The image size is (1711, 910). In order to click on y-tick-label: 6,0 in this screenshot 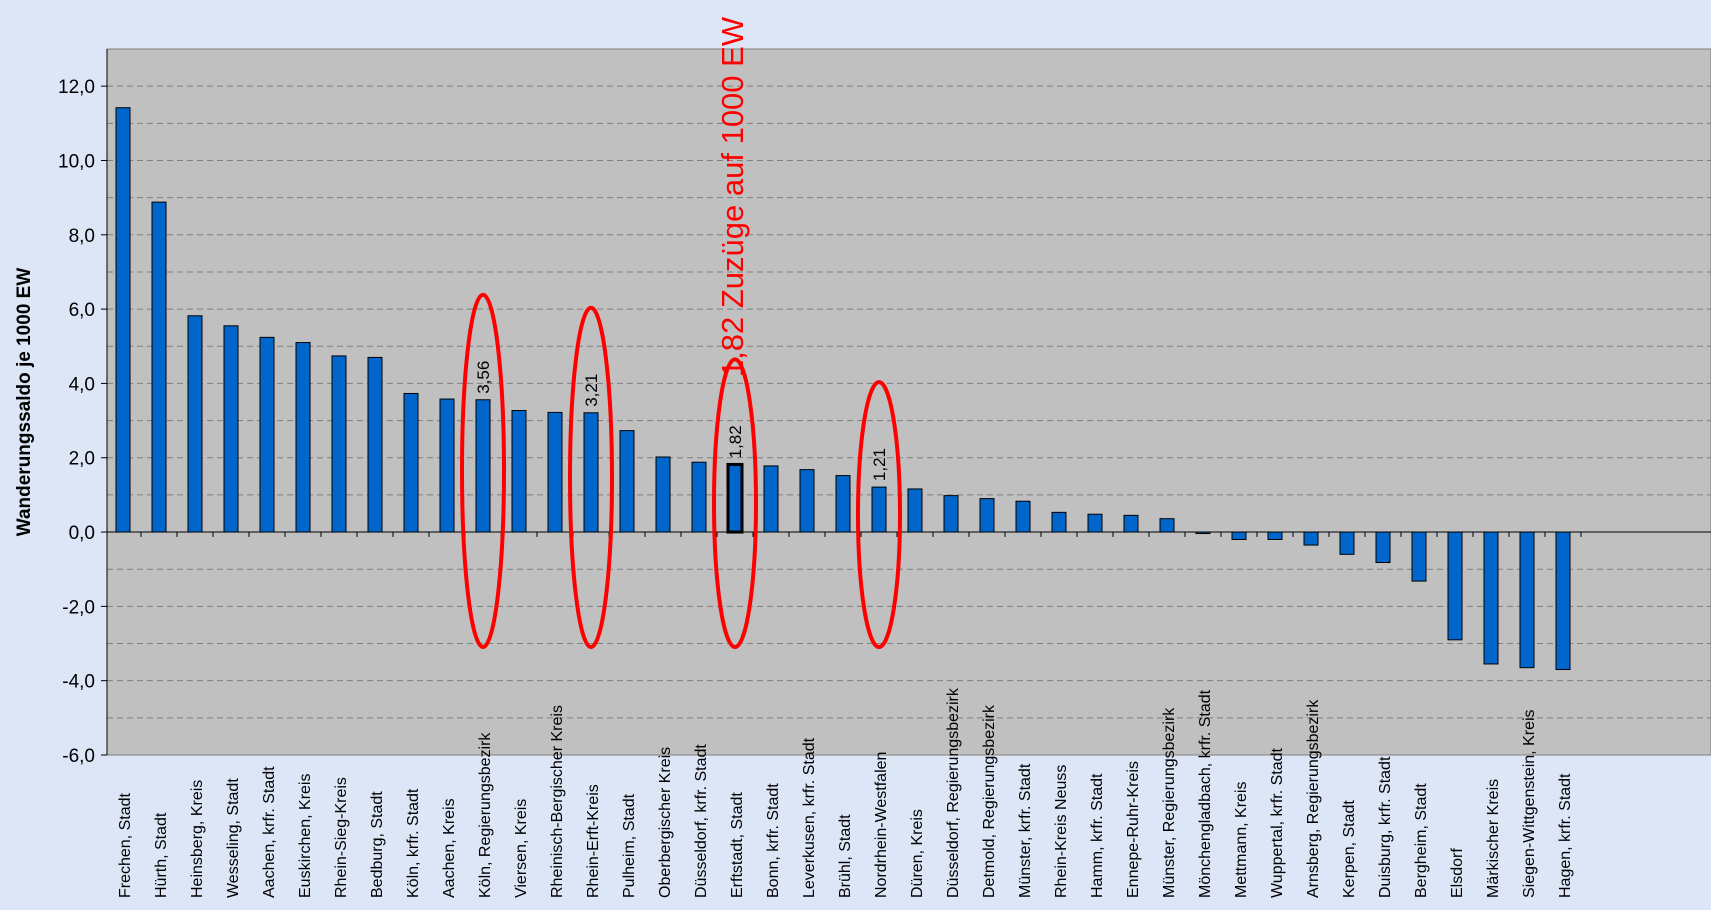, I will do `click(82, 310)`.